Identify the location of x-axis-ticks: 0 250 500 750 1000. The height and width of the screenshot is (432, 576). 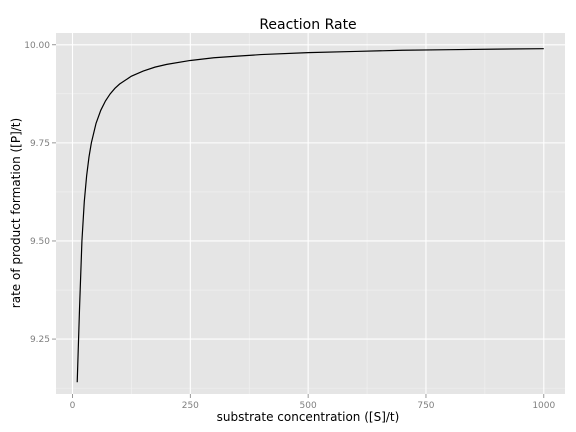
(313, 402).